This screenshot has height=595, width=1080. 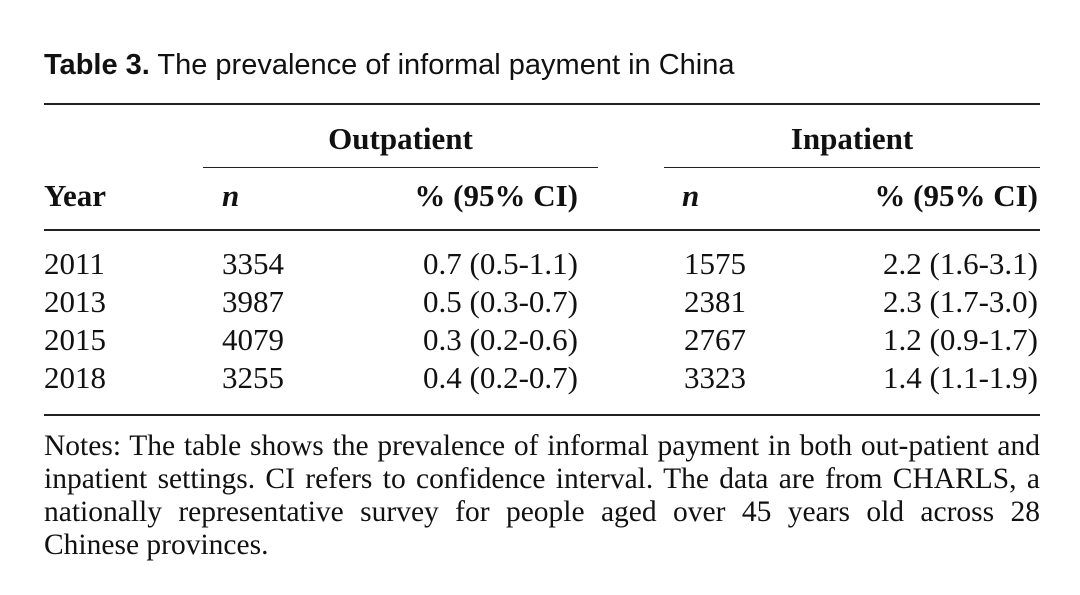 What do you see at coordinates (500, 263) in the screenshot?
I see `cell-outpatient-pct: 0.7 (0.5-1.1)` at bounding box center [500, 263].